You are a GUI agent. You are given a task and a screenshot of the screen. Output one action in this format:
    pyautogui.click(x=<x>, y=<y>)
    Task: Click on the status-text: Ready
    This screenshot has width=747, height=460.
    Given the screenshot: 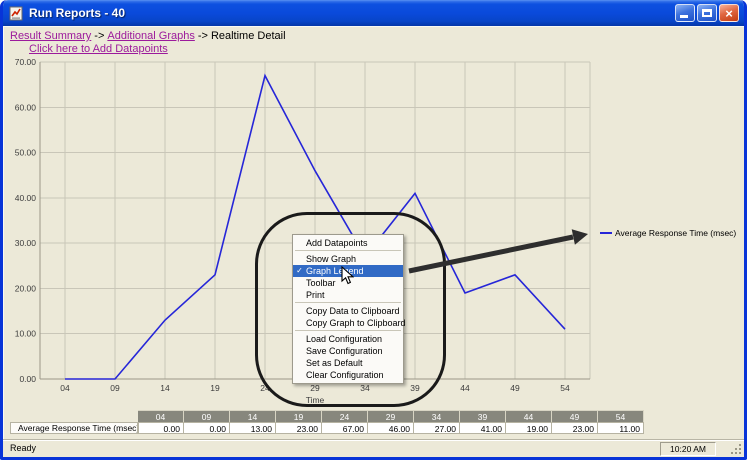 What is the action you would take?
    pyautogui.click(x=23, y=448)
    